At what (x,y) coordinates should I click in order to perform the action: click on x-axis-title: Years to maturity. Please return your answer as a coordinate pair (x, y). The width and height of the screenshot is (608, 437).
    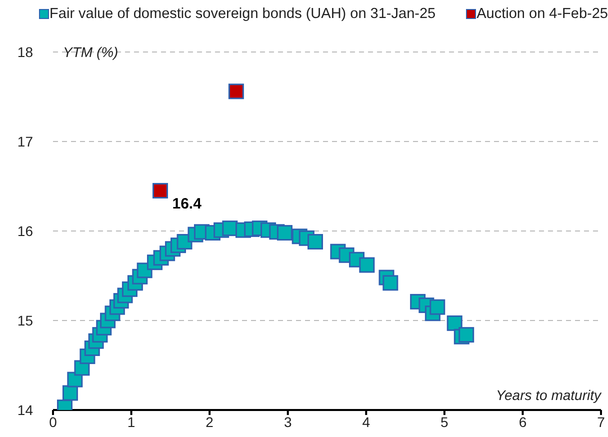
    Looking at the image, I should click on (549, 395).